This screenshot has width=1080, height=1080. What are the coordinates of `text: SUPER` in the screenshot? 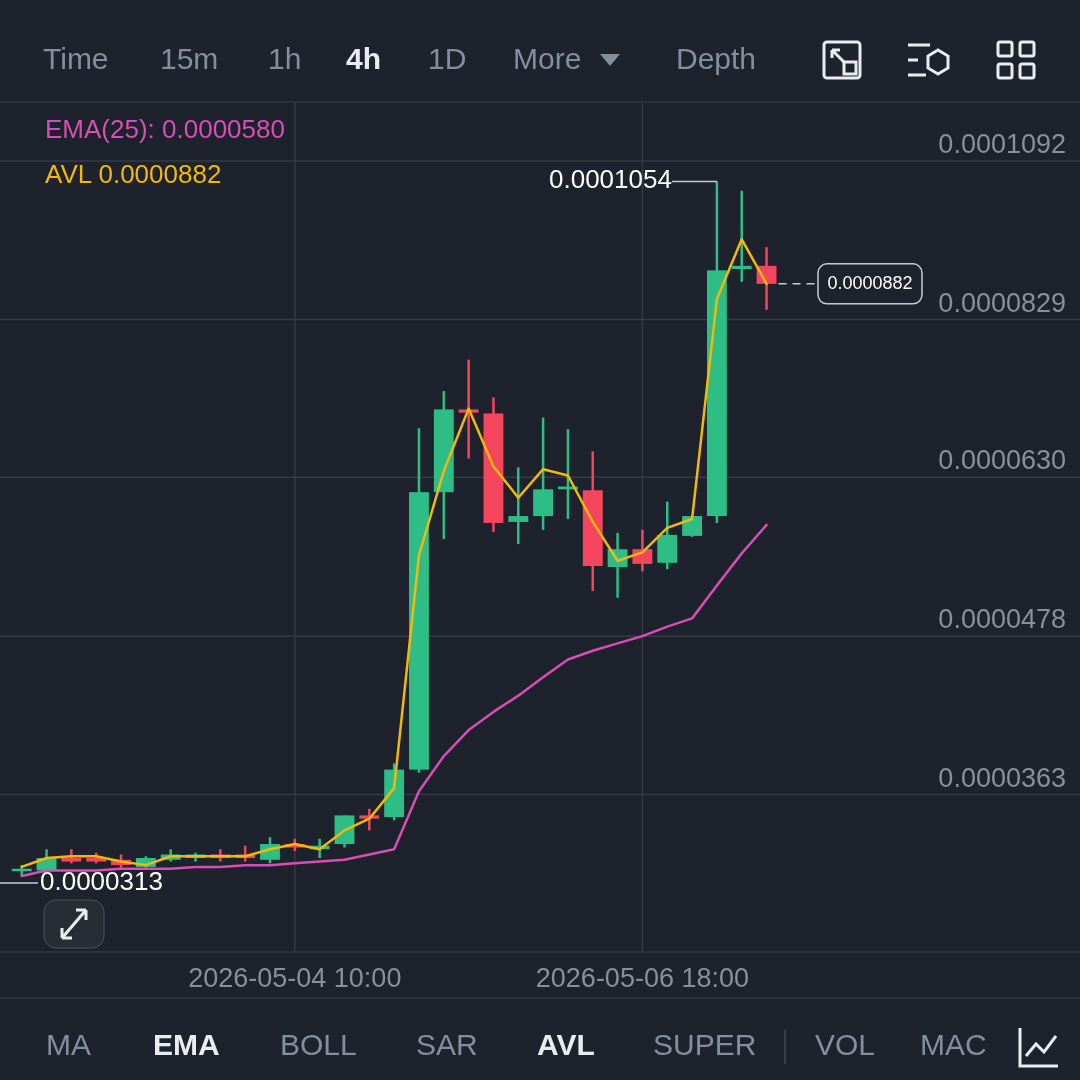 It's located at (705, 1044).